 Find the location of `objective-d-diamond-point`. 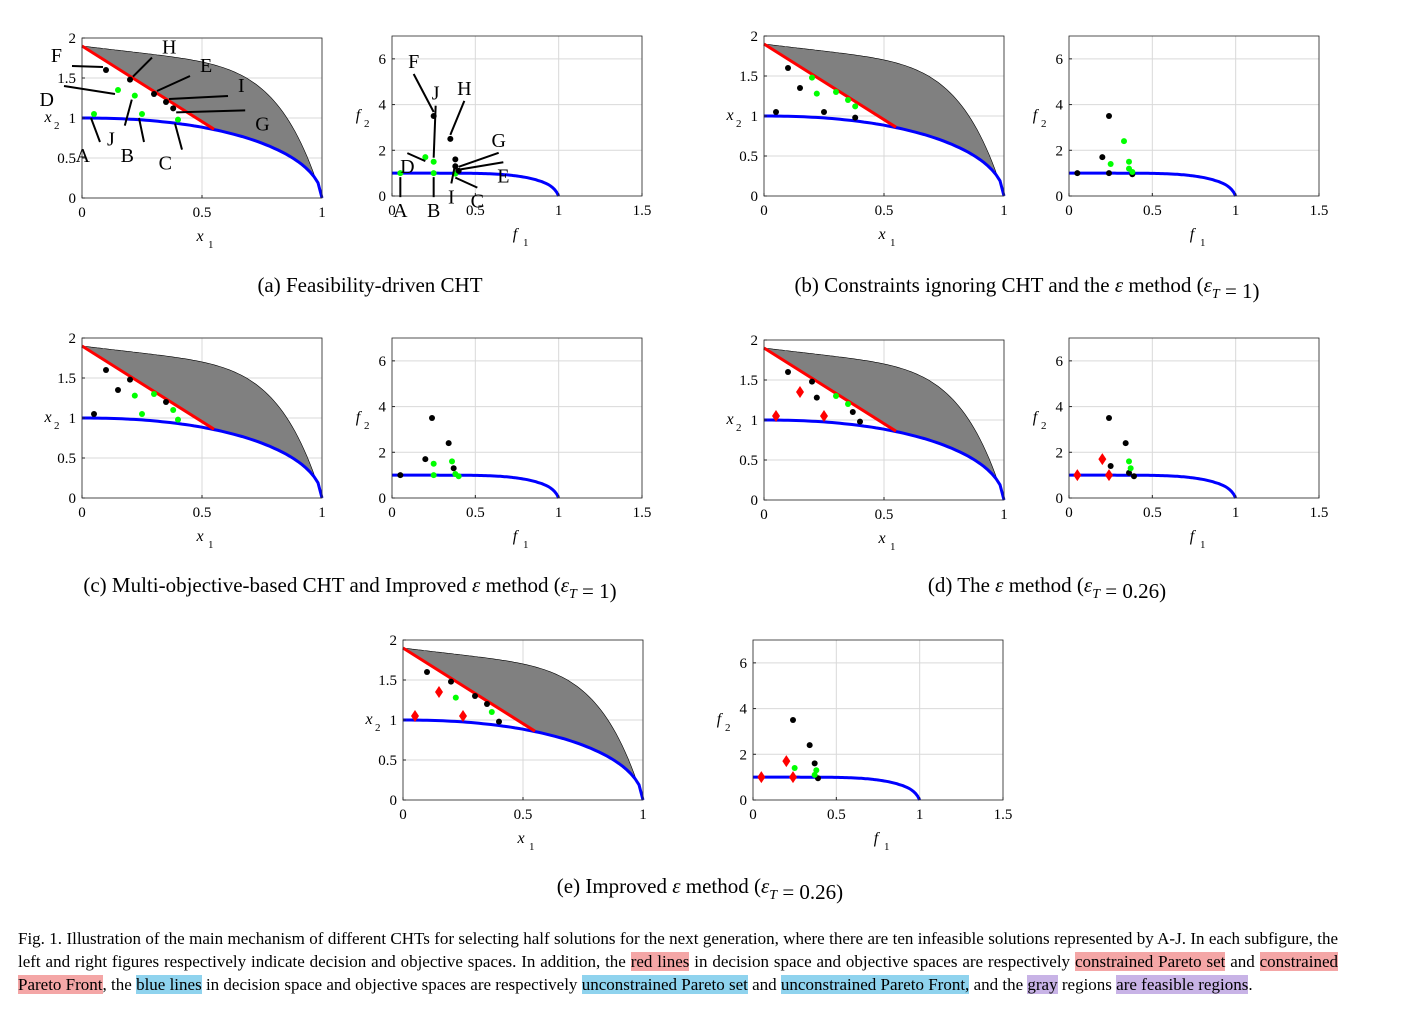

objective-d-diamond-point is located at coordinates (1109, 475).